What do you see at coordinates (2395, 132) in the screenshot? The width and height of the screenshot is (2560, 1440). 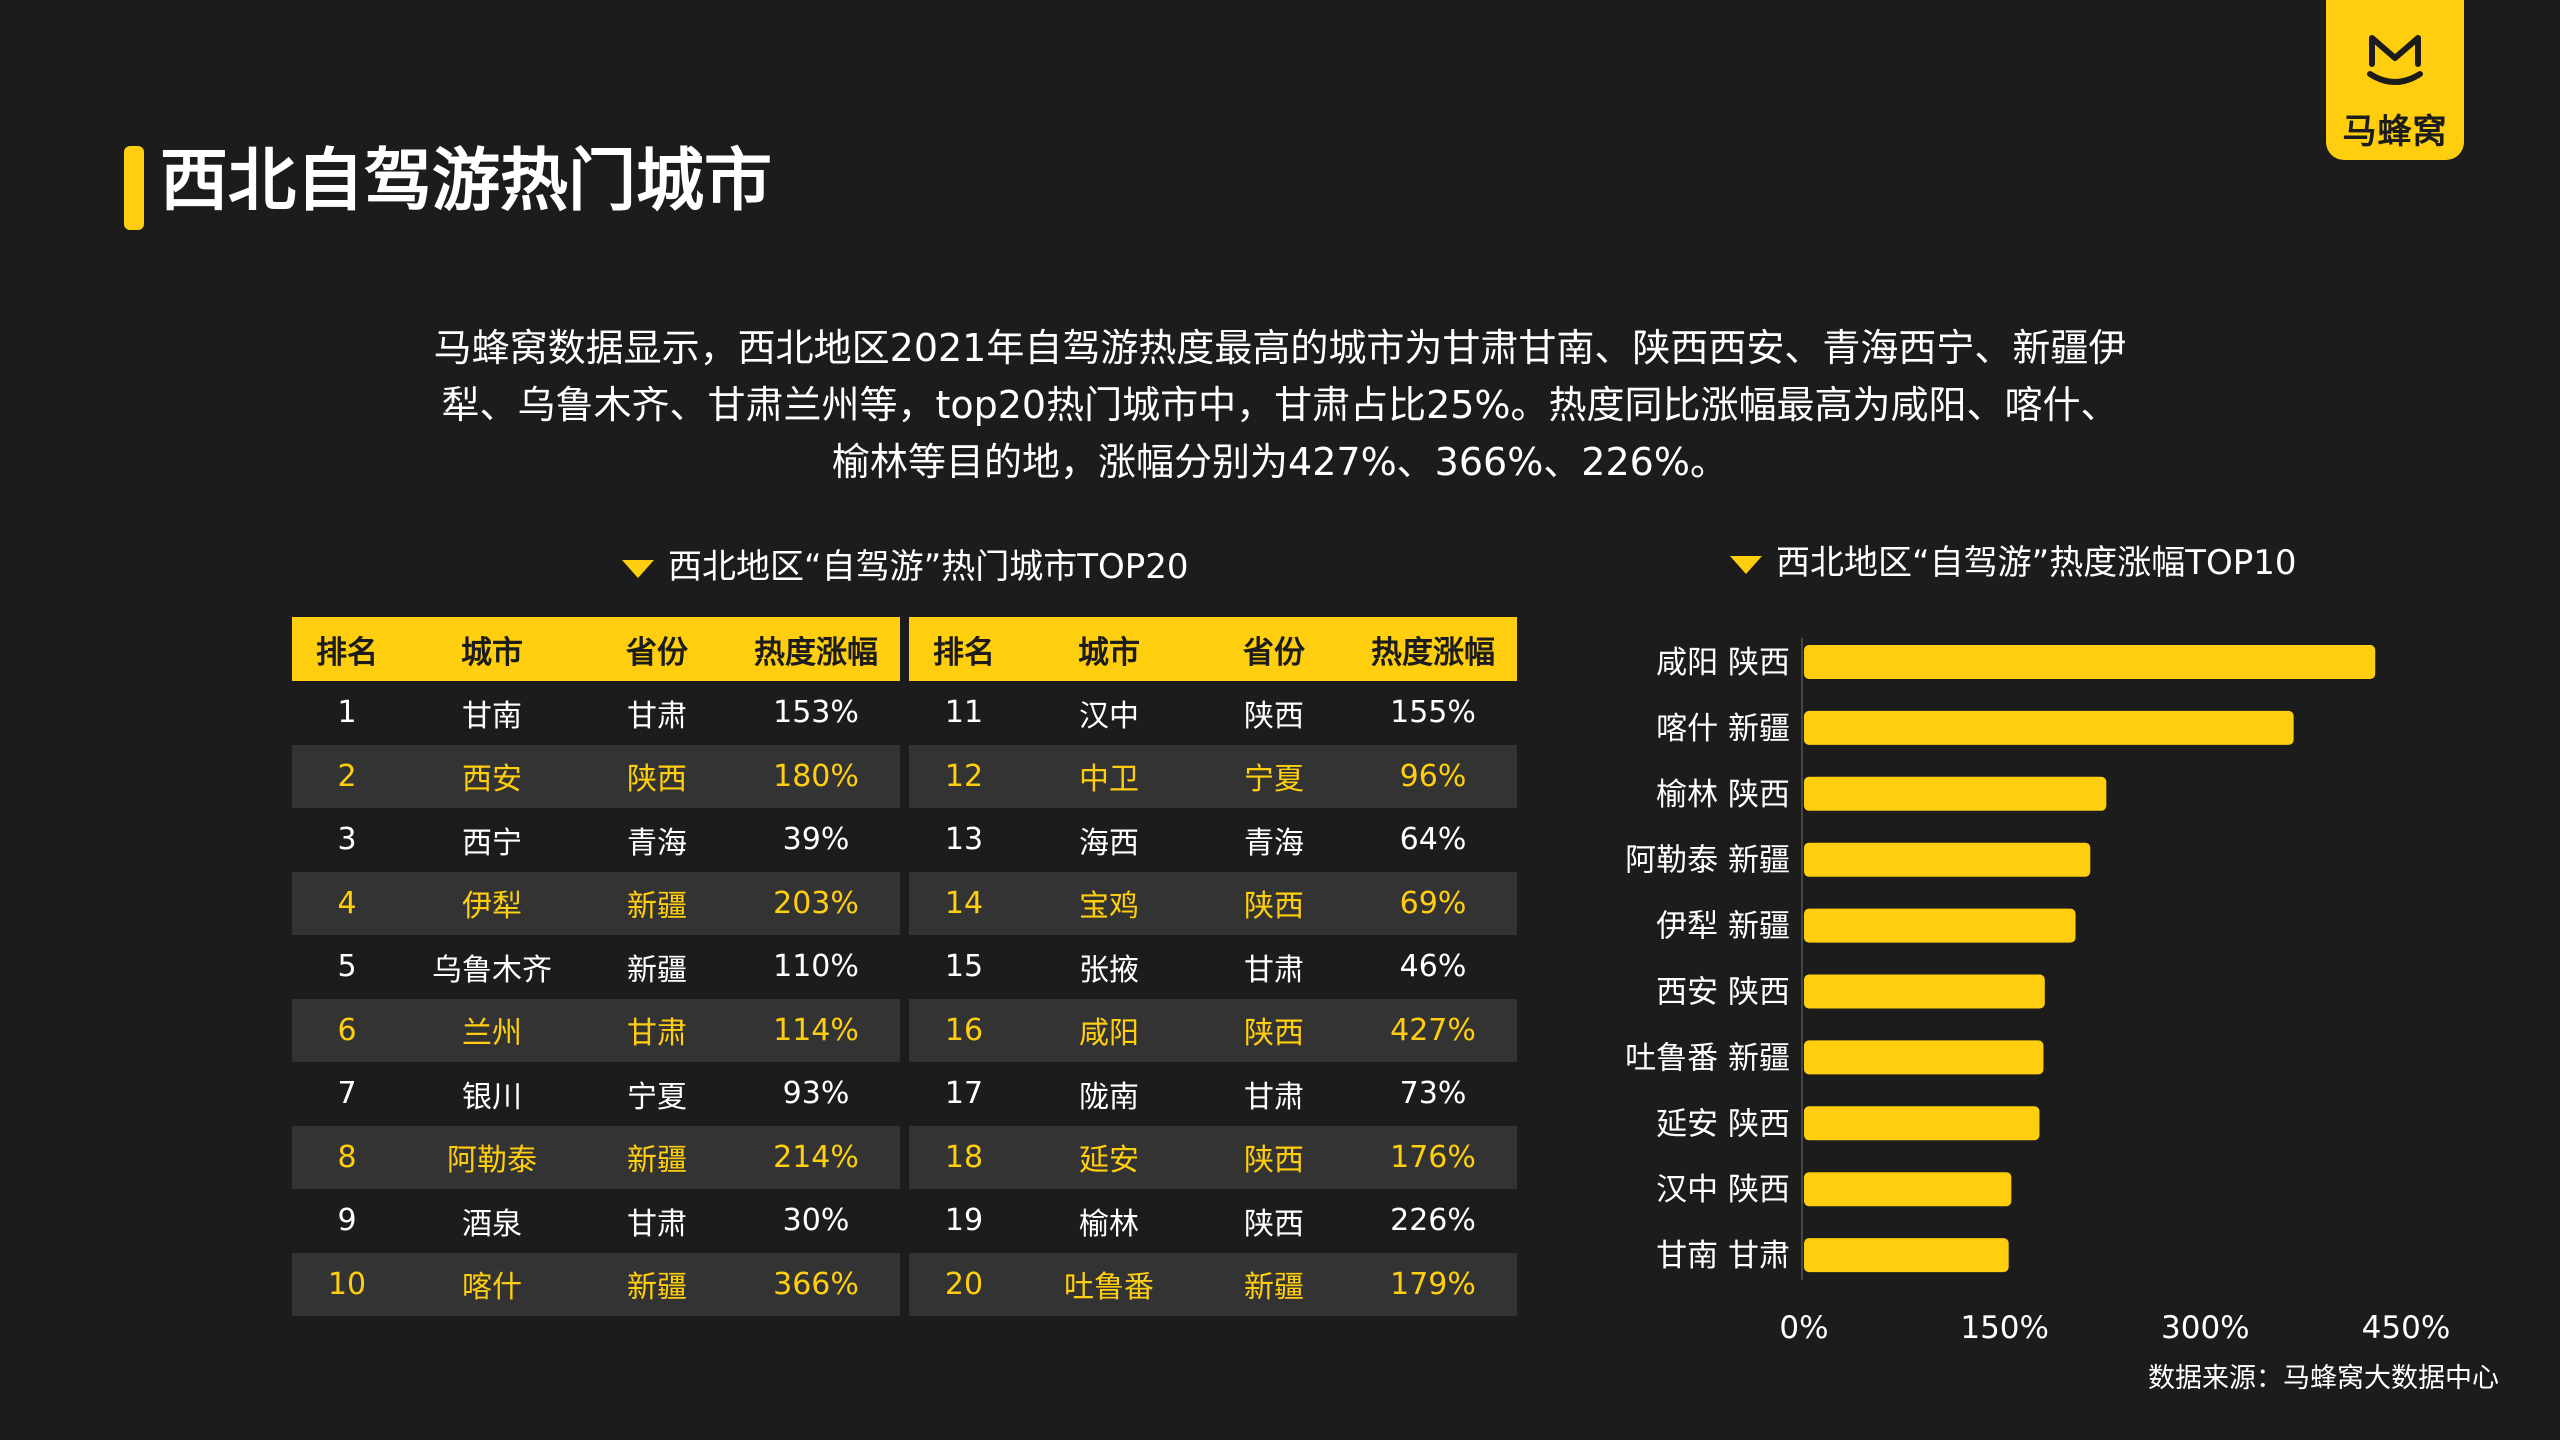 I see `logo-text: 马蜂窝` at bounding box center [2395, 132].